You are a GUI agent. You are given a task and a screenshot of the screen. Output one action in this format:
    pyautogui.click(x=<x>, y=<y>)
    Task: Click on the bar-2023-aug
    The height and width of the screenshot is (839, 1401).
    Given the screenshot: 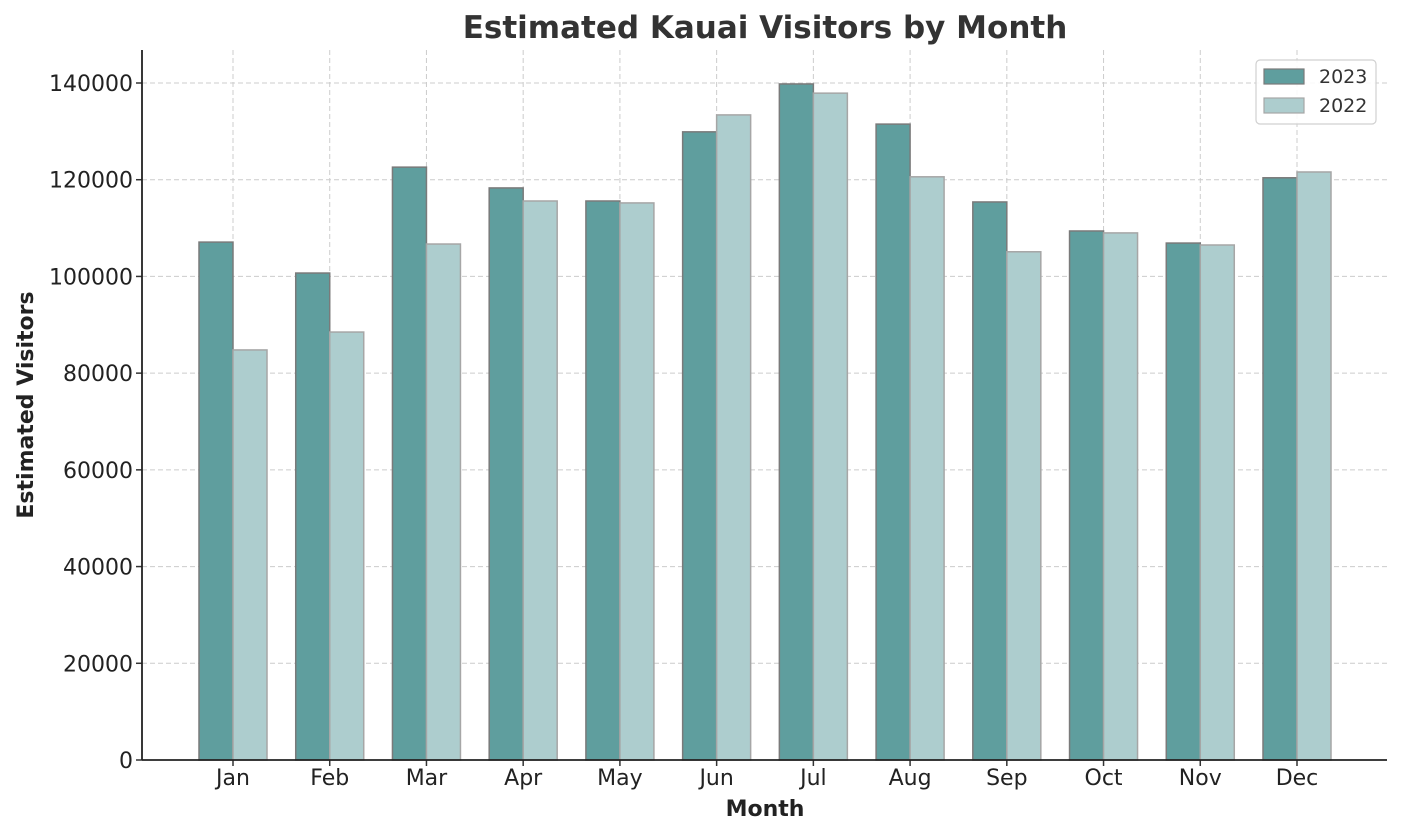 What is the action you would take?
    pyautogui.click(x=893, y=442)
    